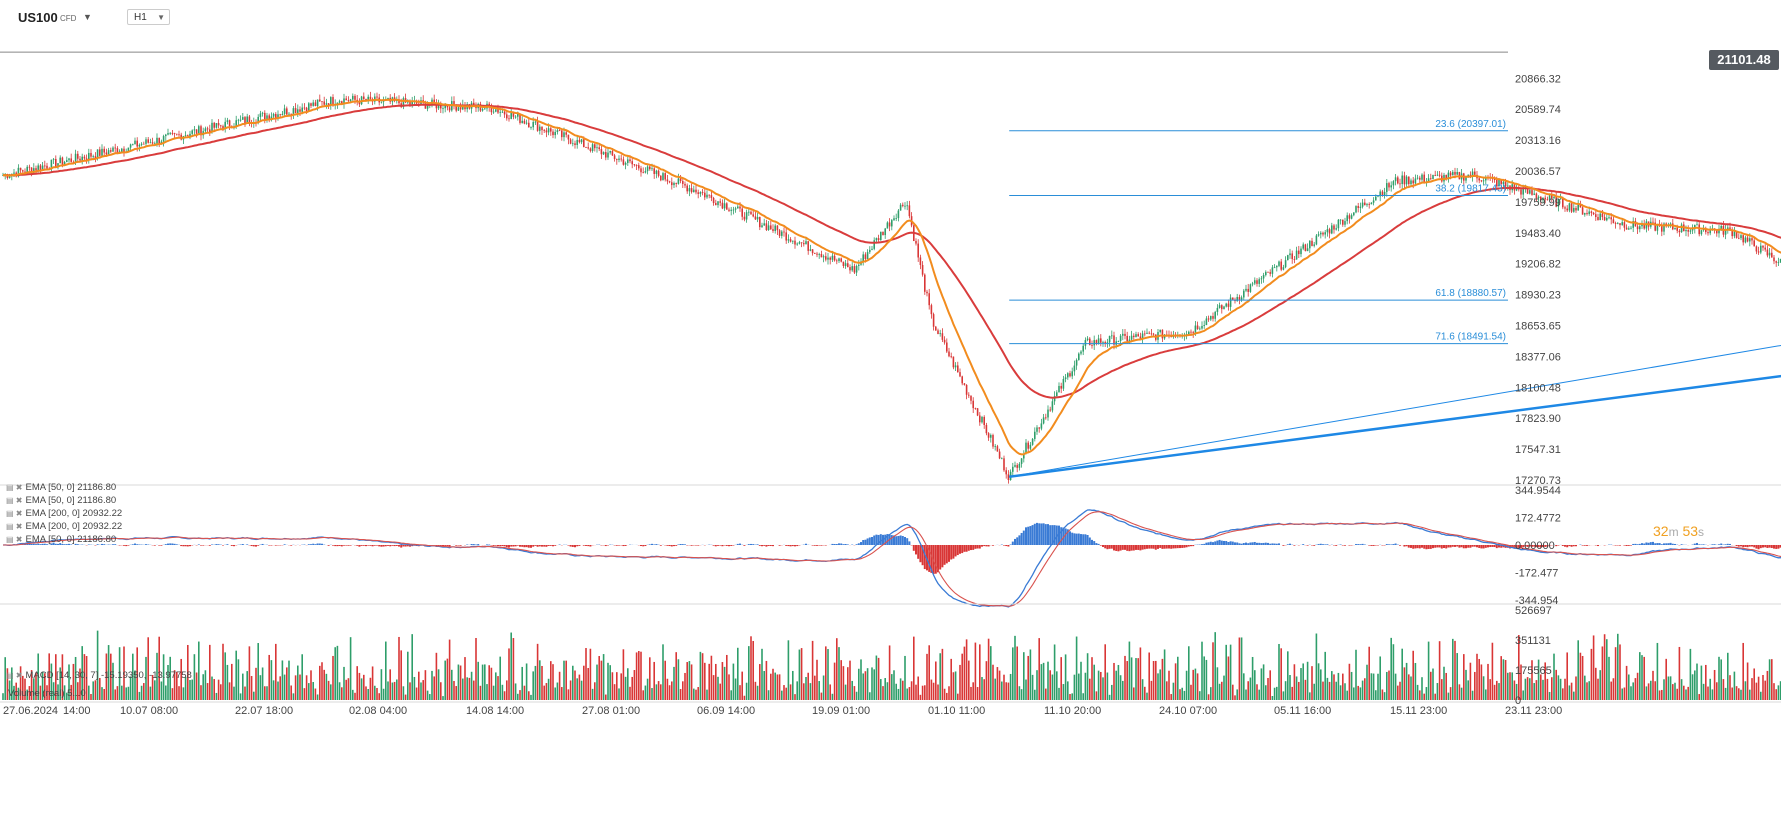  Describe the element at coordinates (68, 18) in the screenshot. I see `symbol-type: CFD` at that location.